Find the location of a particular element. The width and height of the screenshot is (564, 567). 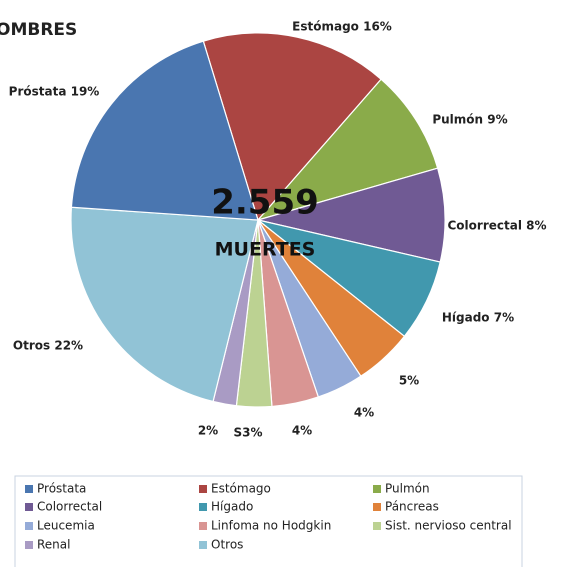

data-label: Colorrectal 8% is located at coordinates (497, 226).